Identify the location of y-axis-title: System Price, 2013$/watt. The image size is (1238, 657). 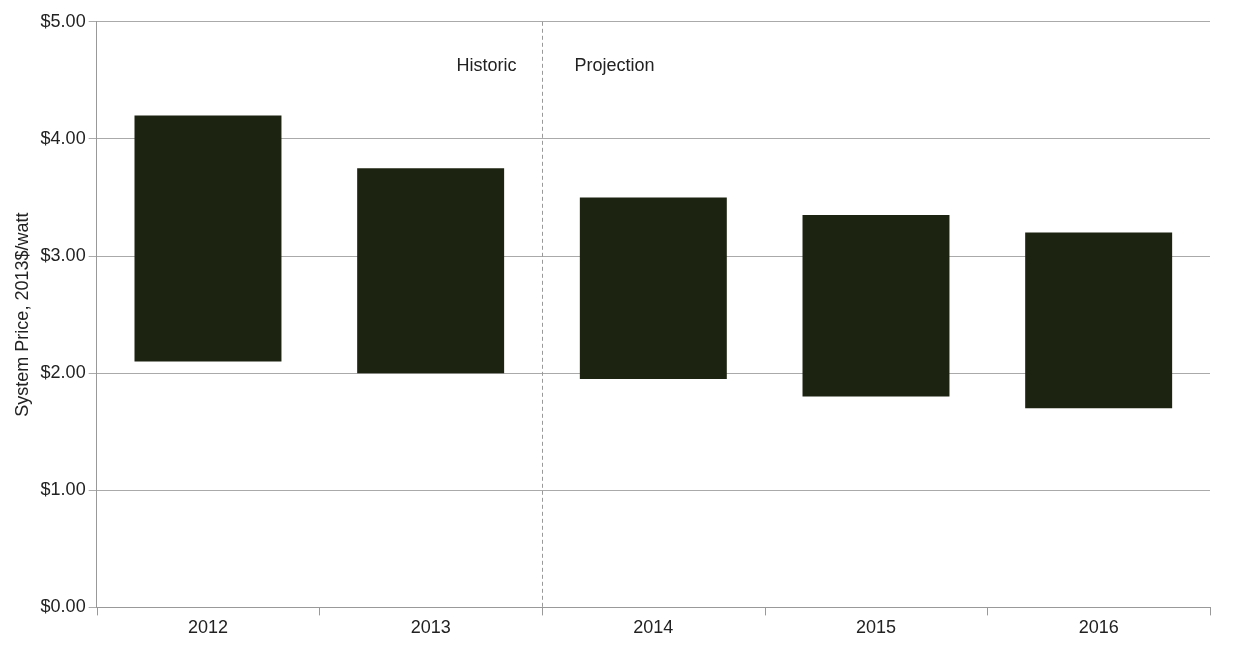
(21, 314).